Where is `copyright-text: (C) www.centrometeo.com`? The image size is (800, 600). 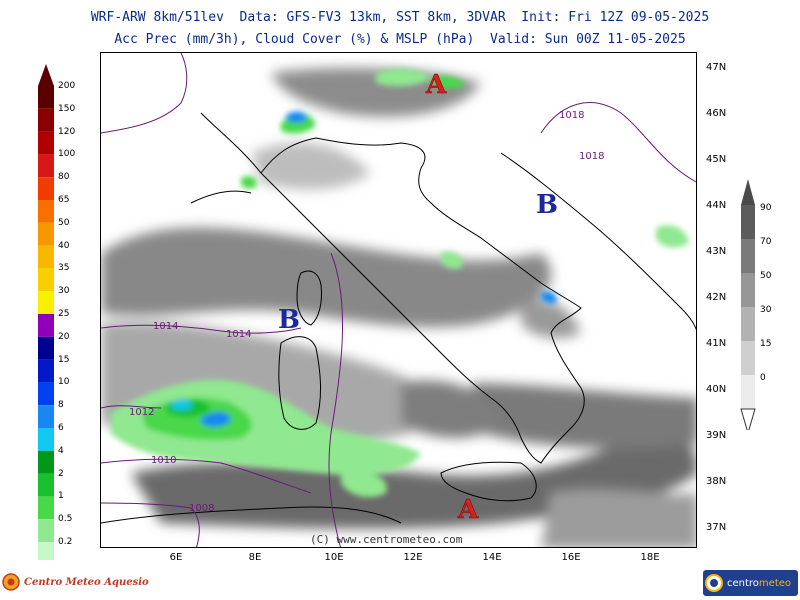 copyright-text: (C) www.centrometeo.com is located at coordinates (386, 539).